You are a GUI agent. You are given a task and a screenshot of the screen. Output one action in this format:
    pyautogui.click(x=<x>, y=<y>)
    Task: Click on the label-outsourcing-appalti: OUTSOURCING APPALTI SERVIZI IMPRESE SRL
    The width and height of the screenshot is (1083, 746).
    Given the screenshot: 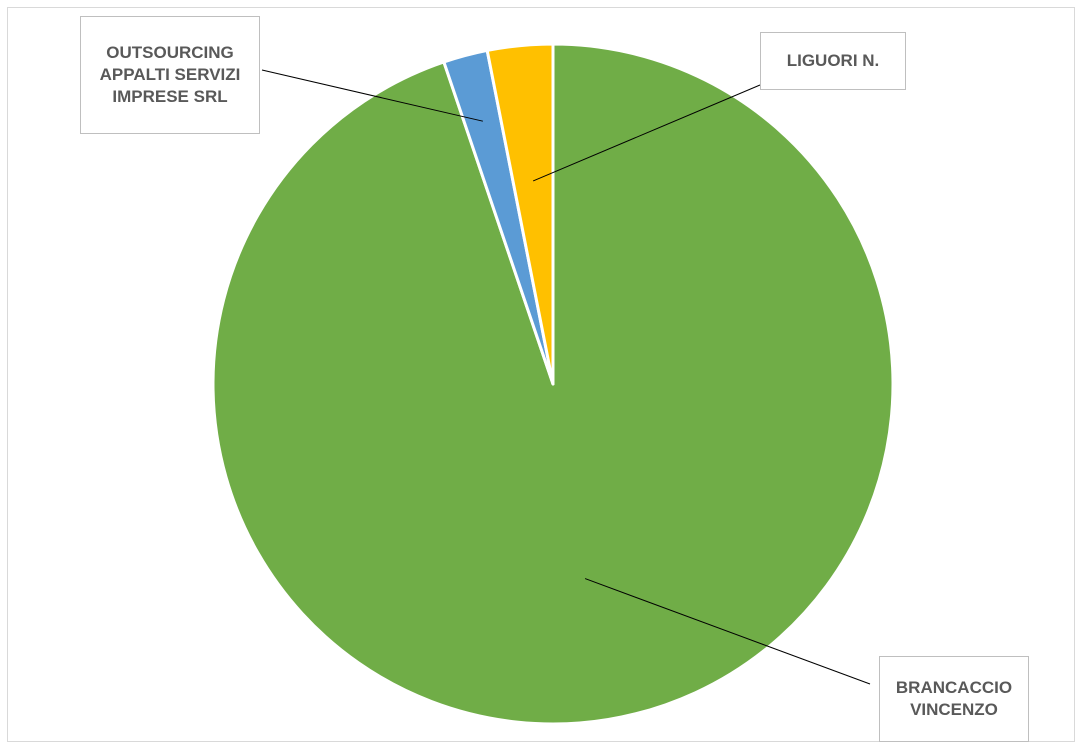 What is the action you would take?
    pyautogui.click(x=170, y=75)
    